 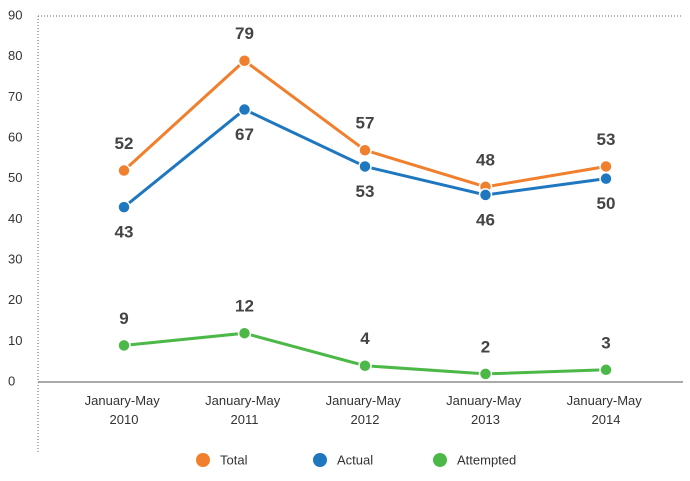 I want to click on x-tick-line: 2011, so click(x=245, y=419).